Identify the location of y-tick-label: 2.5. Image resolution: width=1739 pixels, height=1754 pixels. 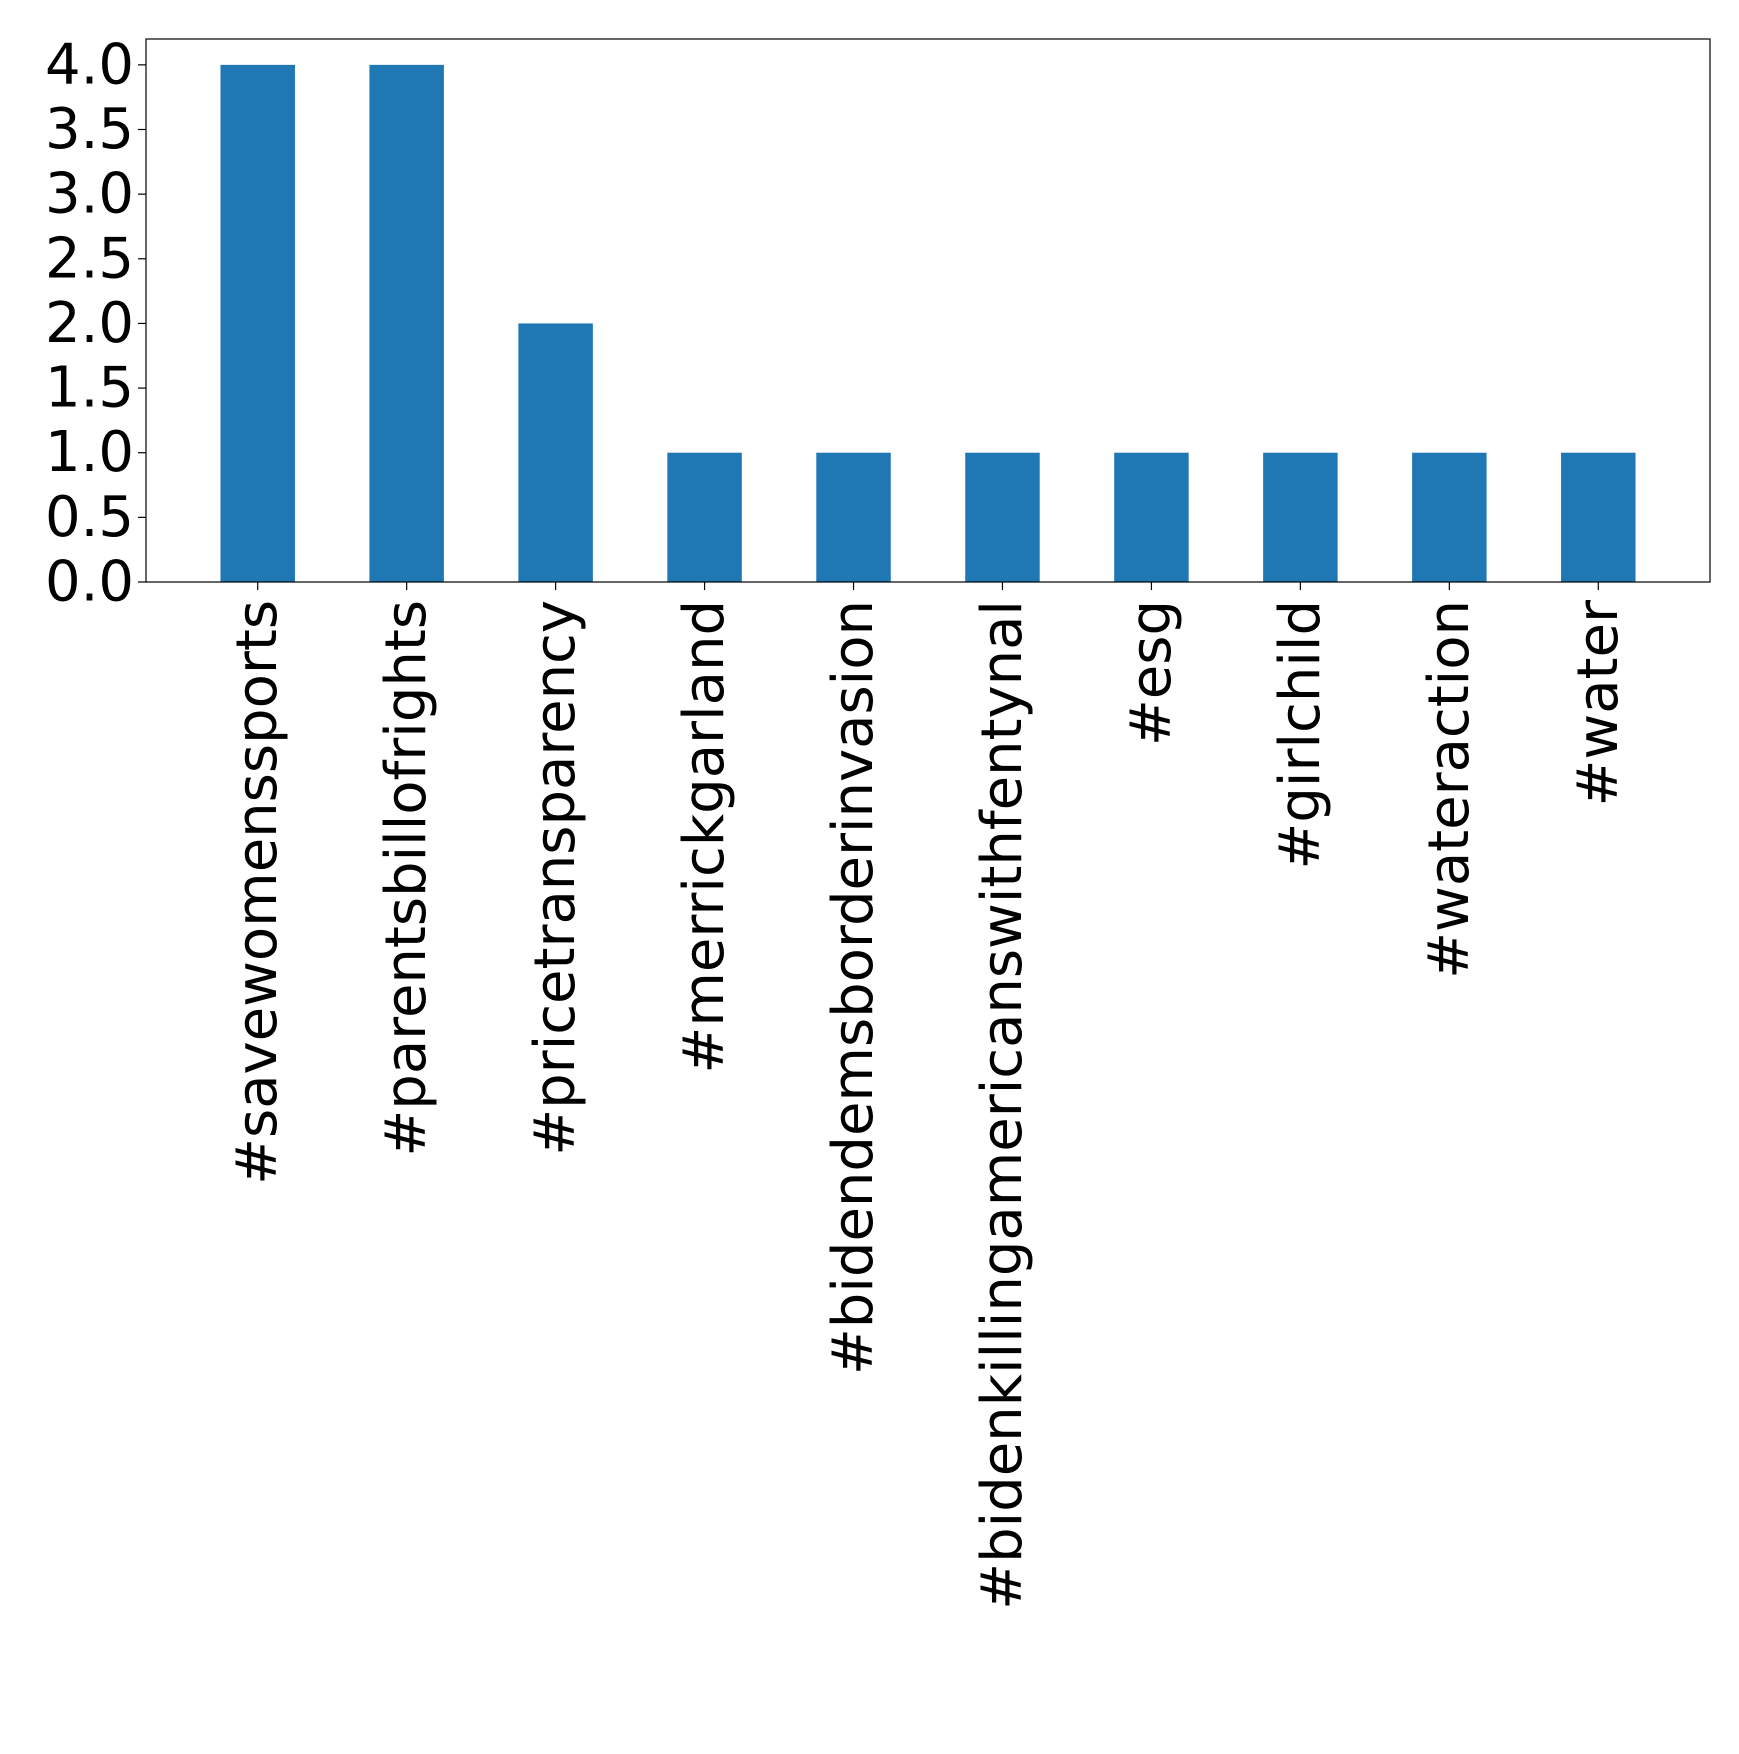
(89, 258).